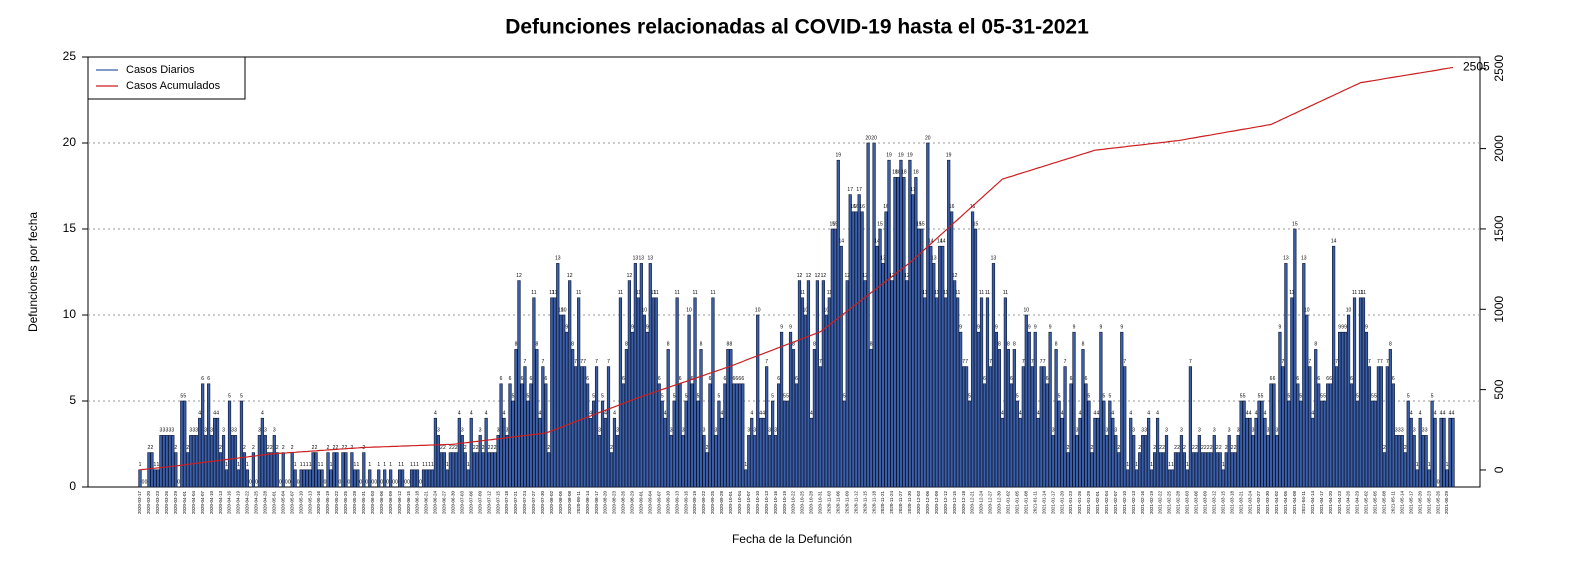  I want to click on x-tick-label: 2021-02-16, so click(1142, 503).